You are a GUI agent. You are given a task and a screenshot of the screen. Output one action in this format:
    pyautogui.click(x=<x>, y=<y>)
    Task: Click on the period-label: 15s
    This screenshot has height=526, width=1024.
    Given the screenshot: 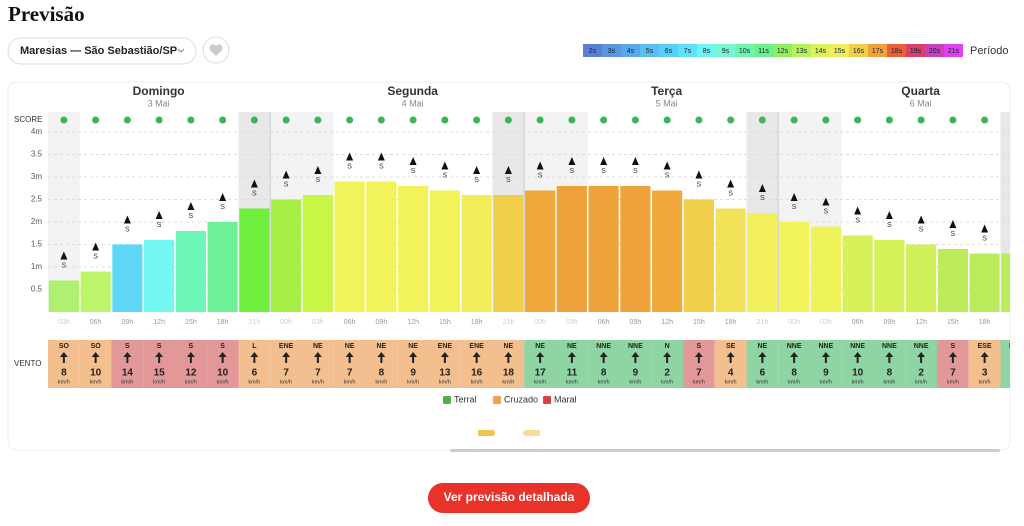 What is the action you would take?
    pyautogui.click(x=840, y=51)
    